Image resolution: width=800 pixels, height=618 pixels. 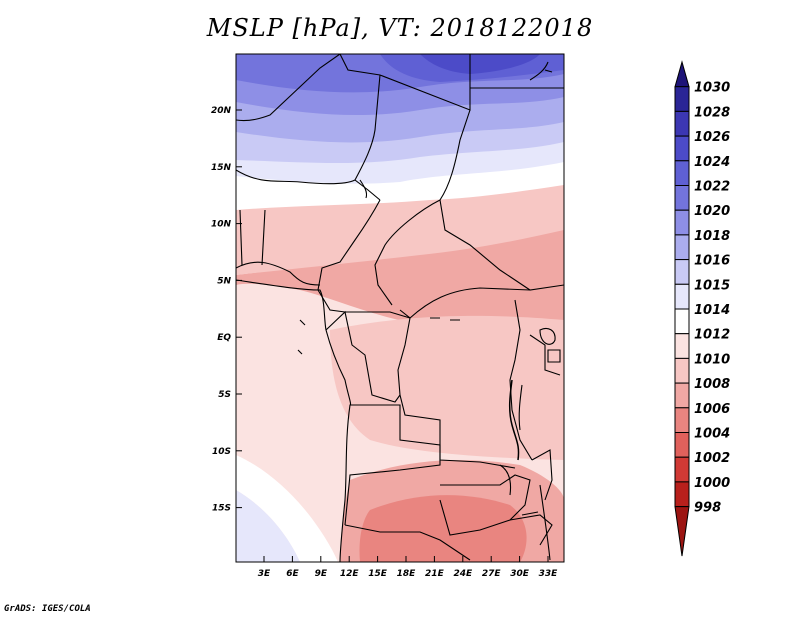 I want to click on lat-label: 15N, so click(x=221, y=168).